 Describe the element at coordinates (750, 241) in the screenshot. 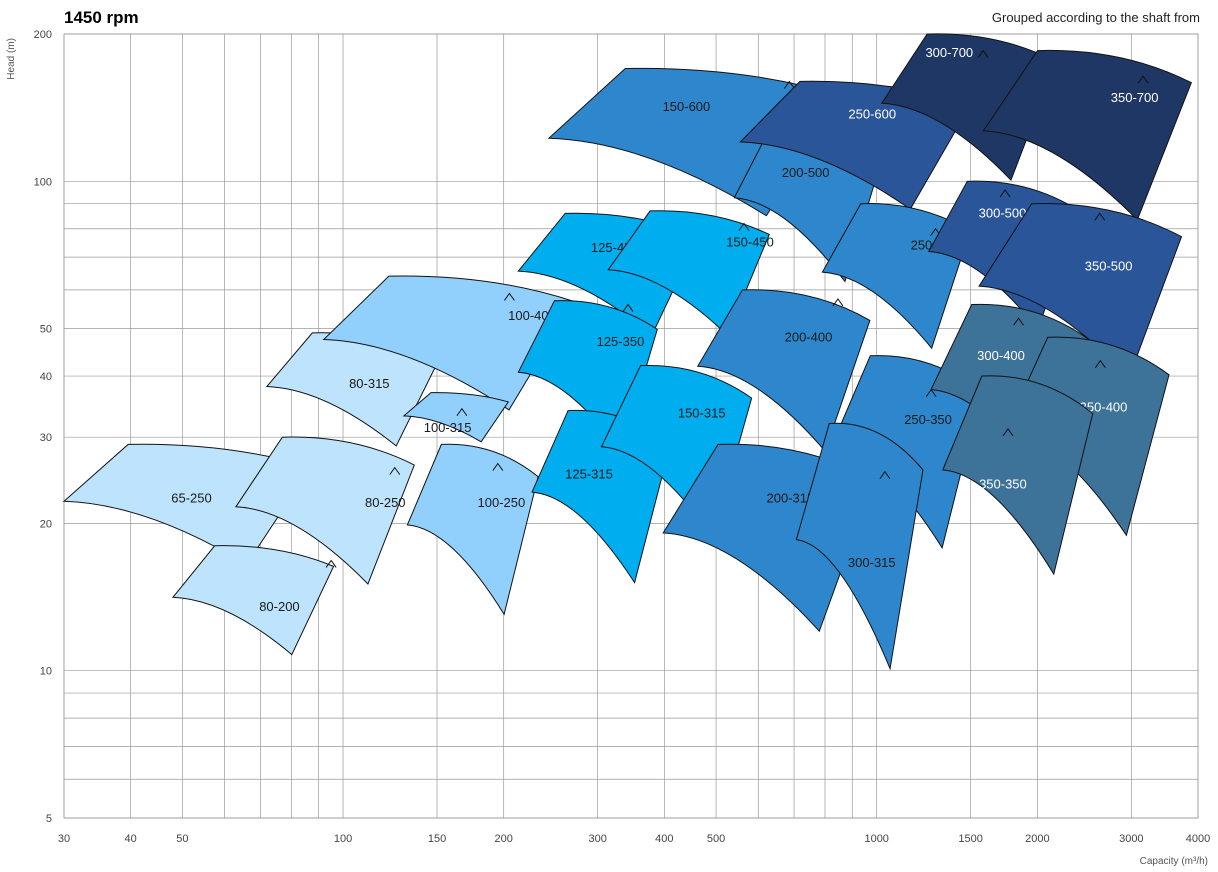

I see `pump-label: 150-450` at that location.